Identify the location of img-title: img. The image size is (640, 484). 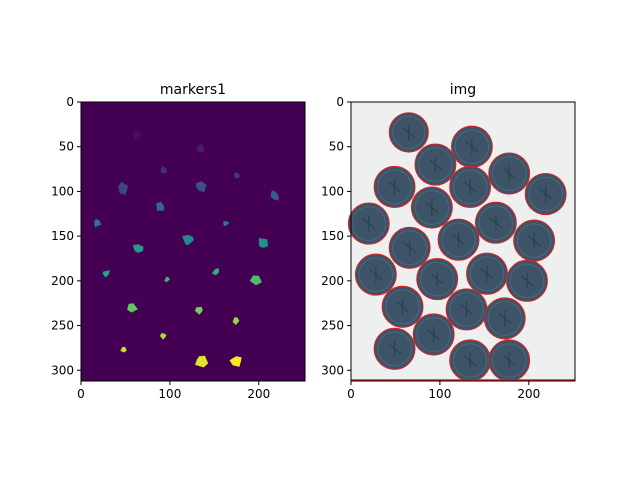
(463, 90).